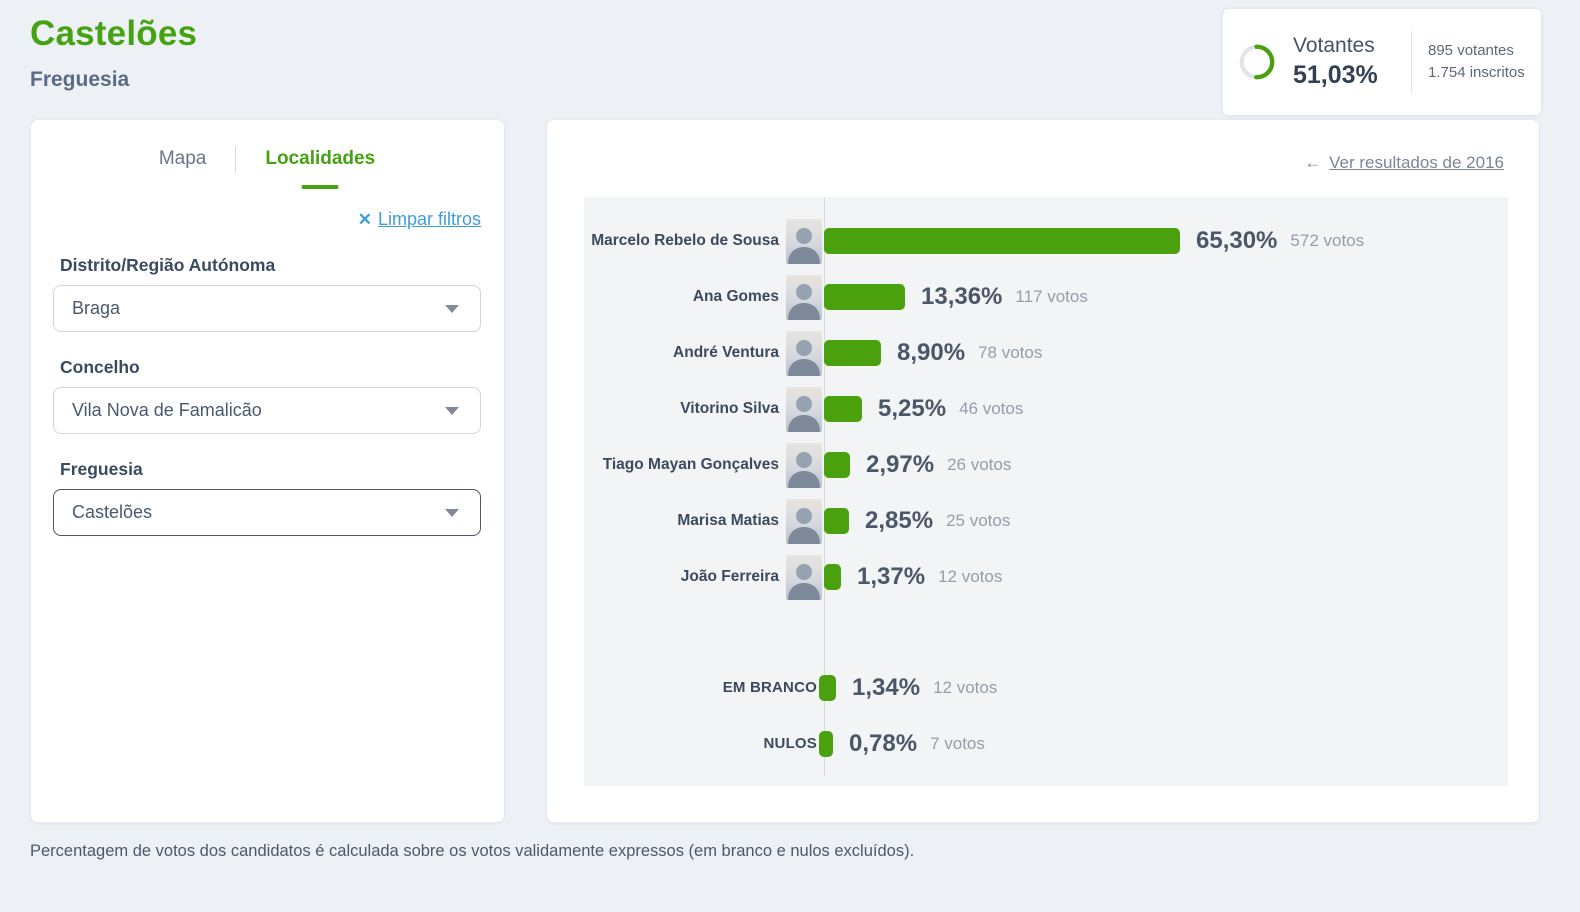 This screenshot has height=912, width=1580. I want to click on chart-axis-line, so click(824, 486).